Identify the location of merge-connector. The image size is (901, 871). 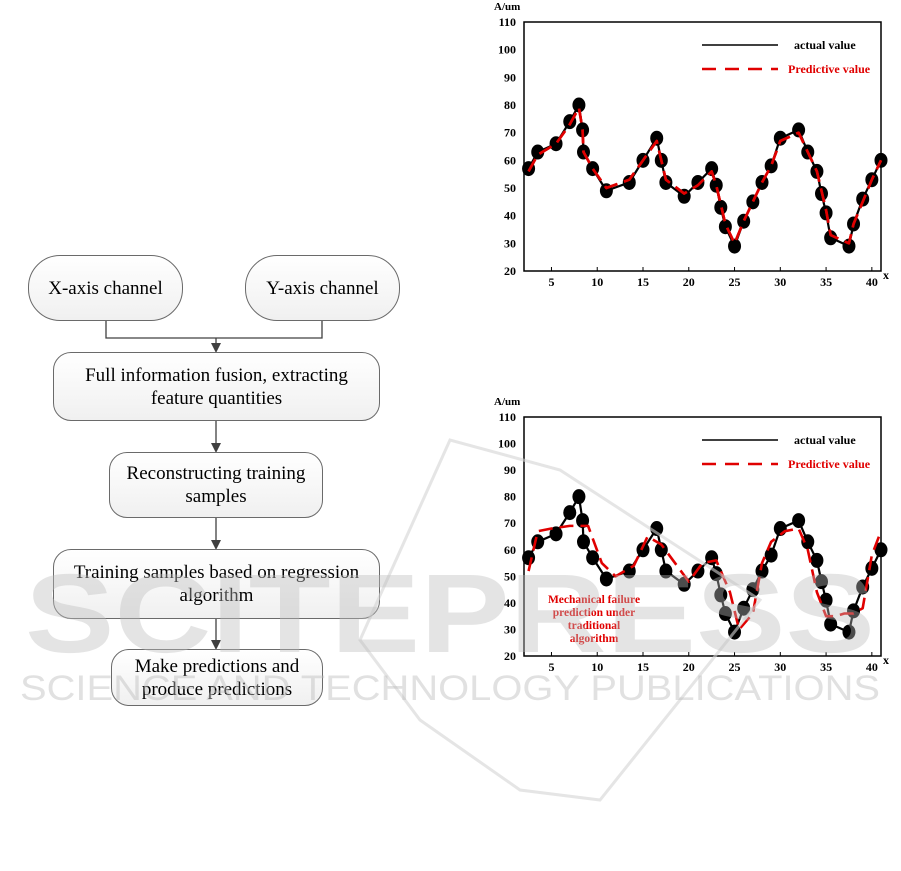
(214, 330).